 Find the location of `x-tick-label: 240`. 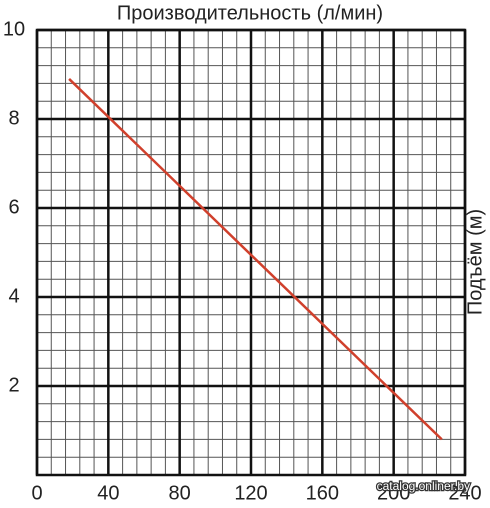

x-tick-label: 240 is located at coordinates (464, 493).